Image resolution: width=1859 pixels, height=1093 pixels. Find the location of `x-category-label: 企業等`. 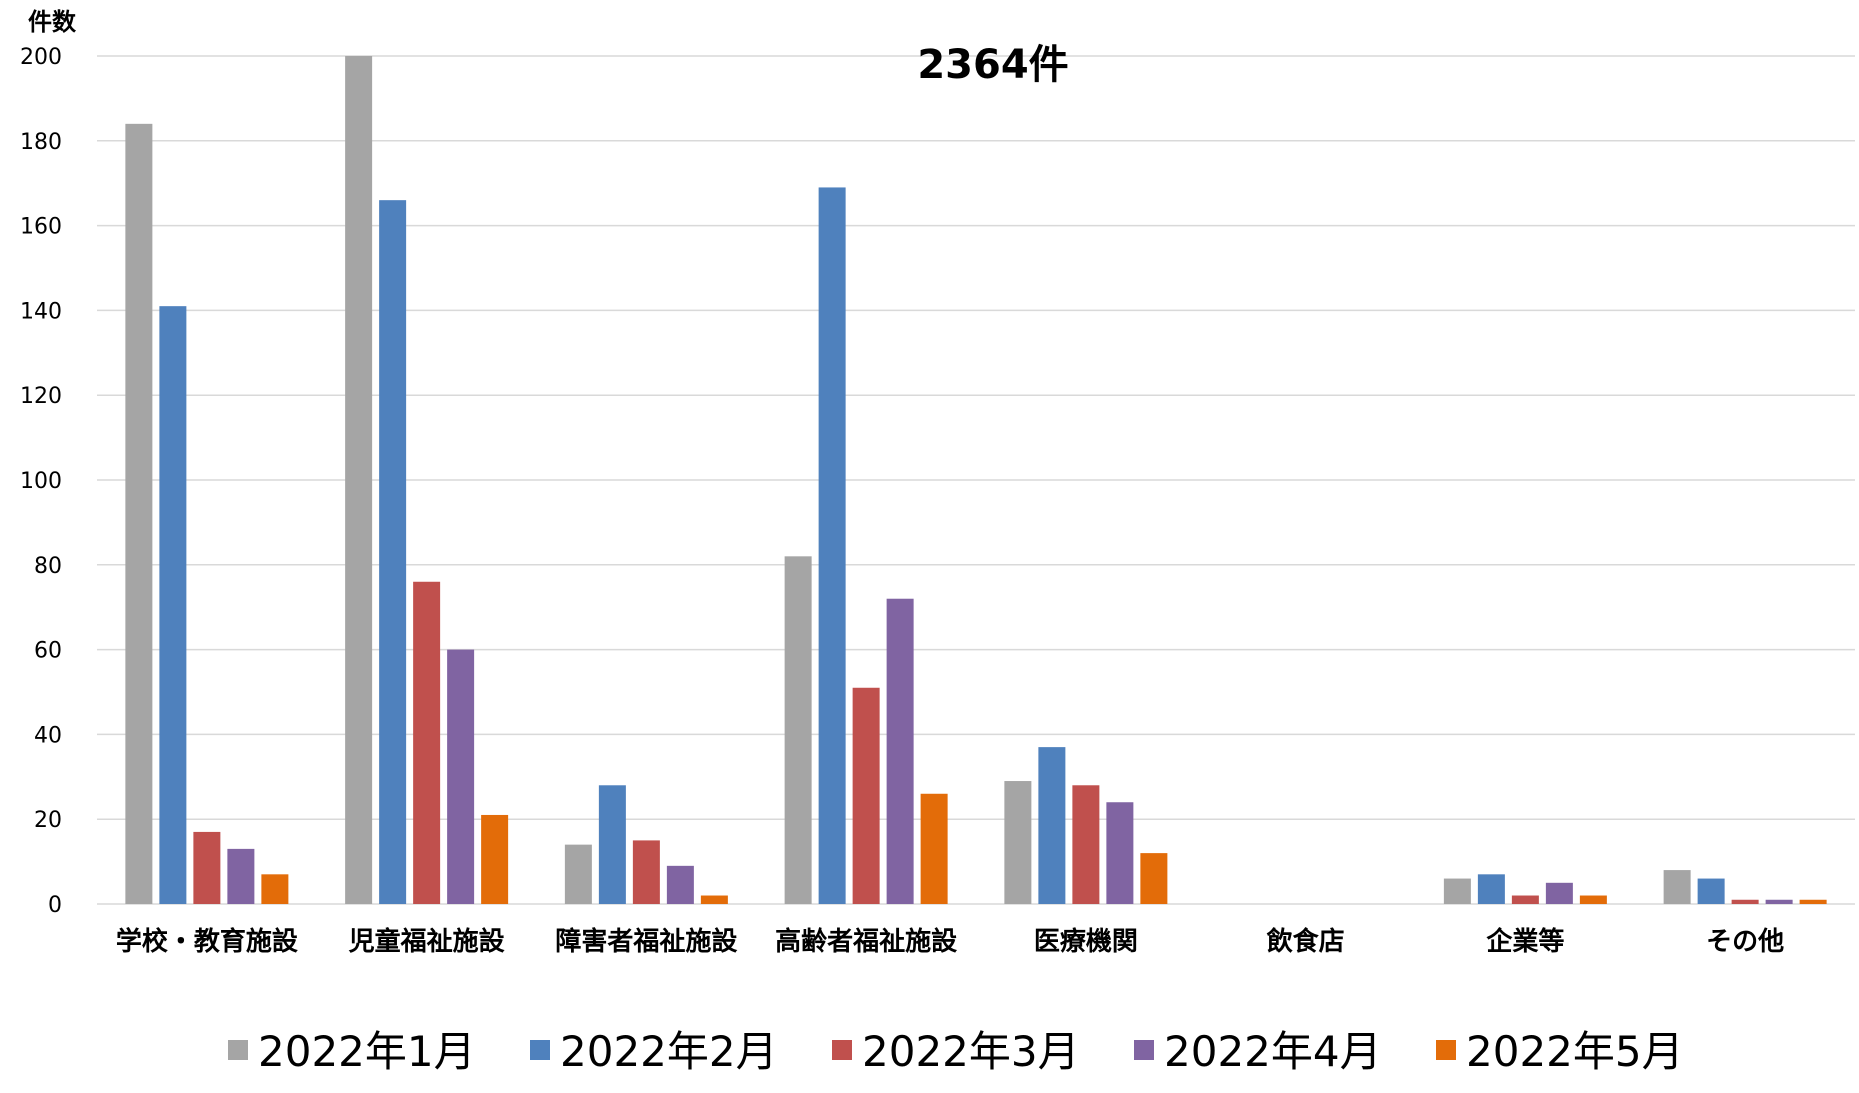

x-category-label: 企業等 is located at coordinates (1525, 941).